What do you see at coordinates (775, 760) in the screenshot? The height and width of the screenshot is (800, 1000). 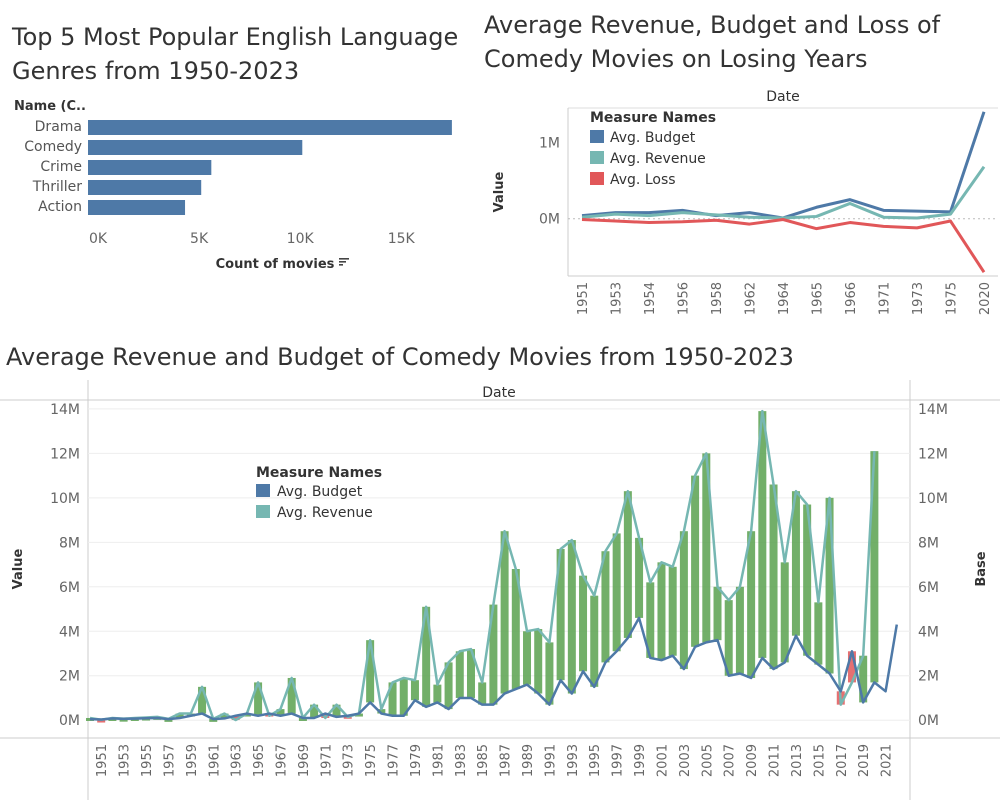 I see `x-tick-label: 2011` at bounding box center [775, 760].